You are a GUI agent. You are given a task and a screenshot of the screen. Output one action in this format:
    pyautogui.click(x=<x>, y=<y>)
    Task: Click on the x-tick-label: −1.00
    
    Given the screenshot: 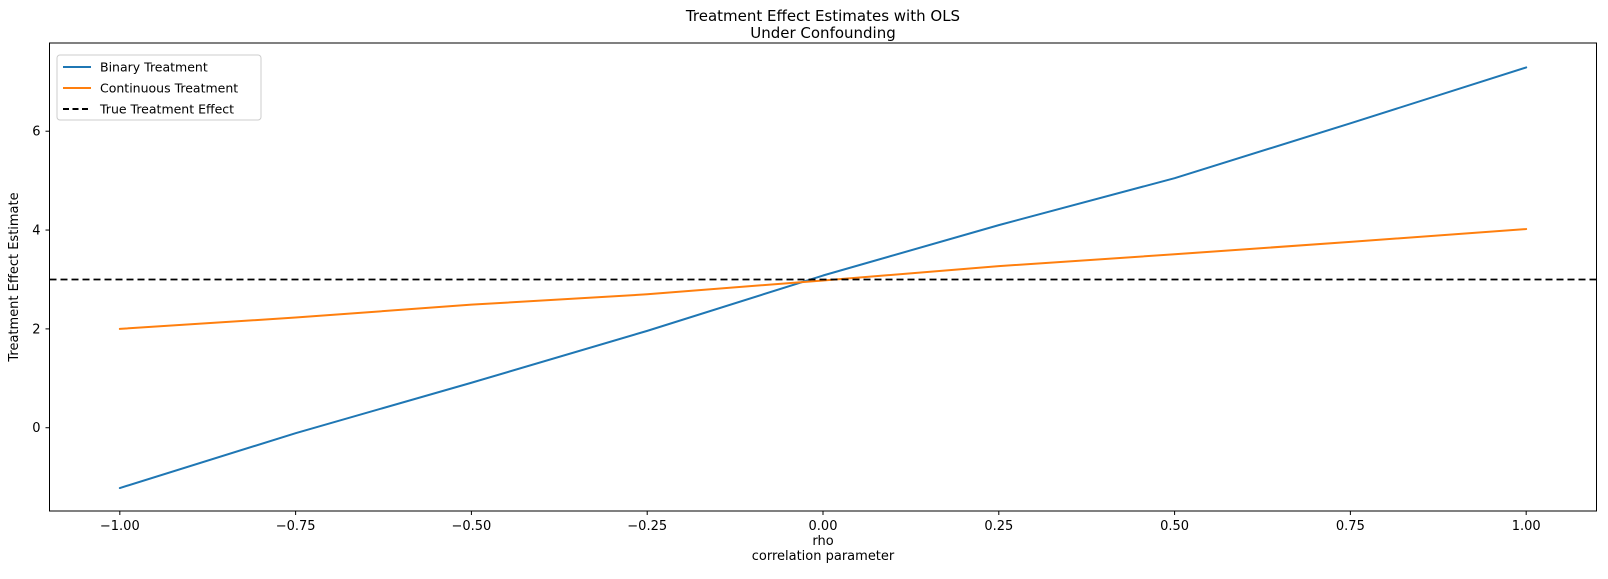 What is the action you would take?
    pyautogui.click(x=120, y=526)
    